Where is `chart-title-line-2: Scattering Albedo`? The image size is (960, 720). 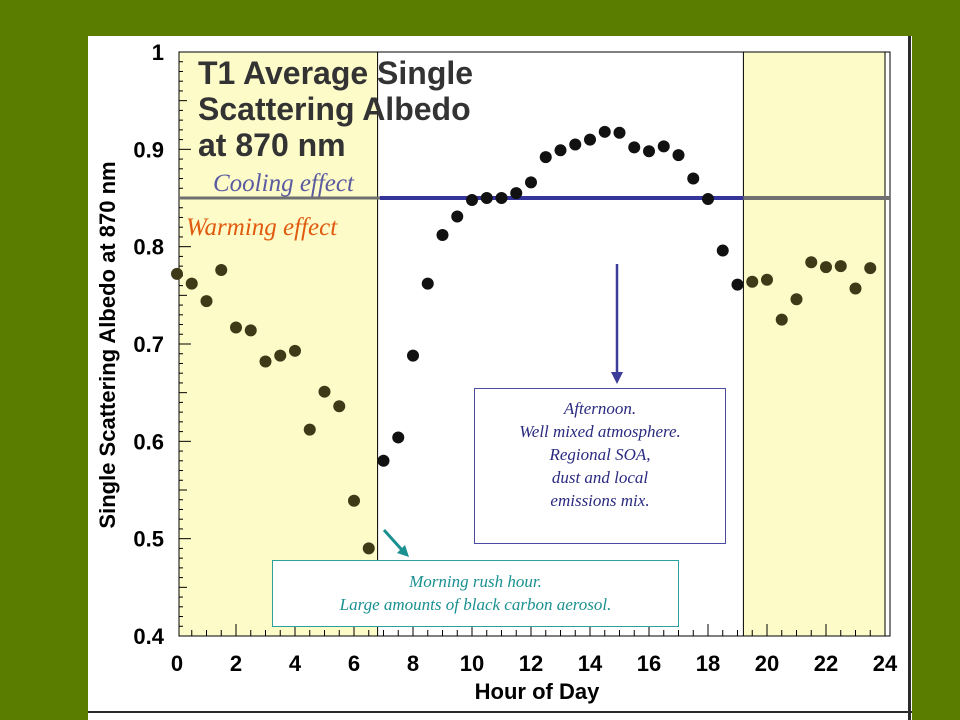
chart-title-line-2: Scattering Albedo is located at coordinates (334, 109).